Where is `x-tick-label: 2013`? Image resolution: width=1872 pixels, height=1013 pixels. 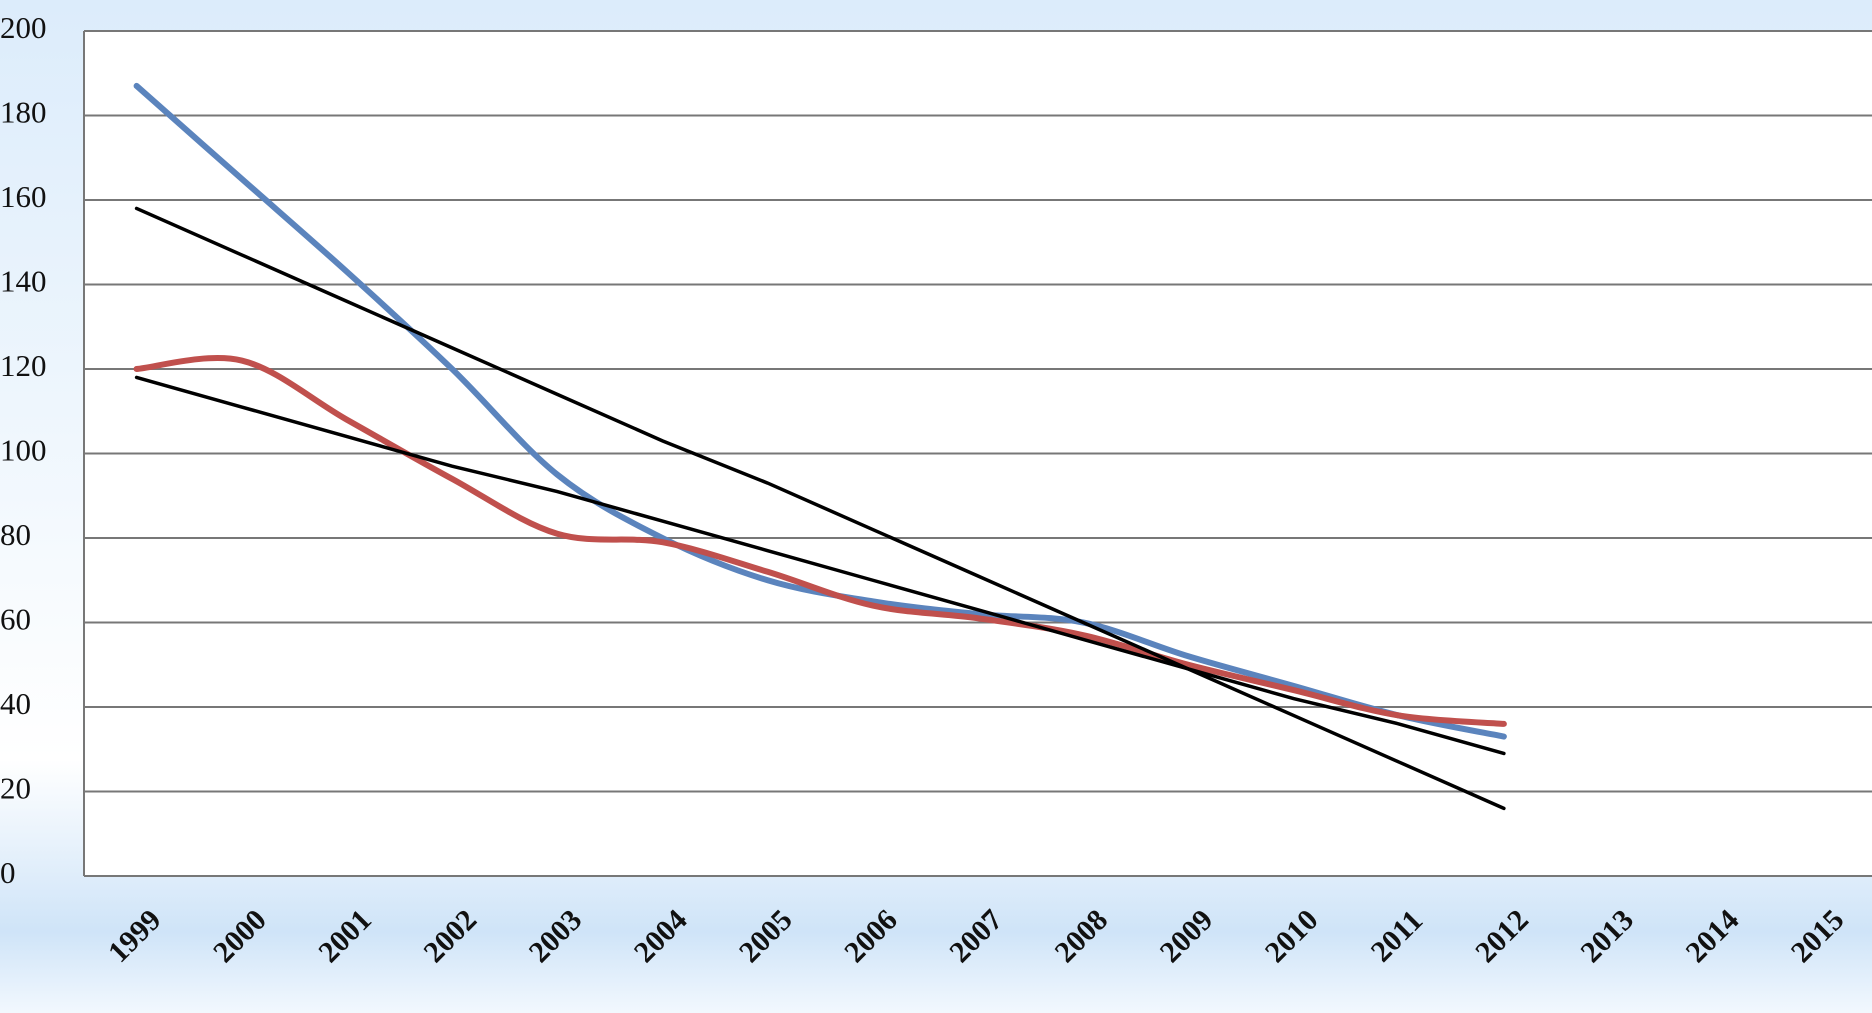 x-tick-label: 2013 is located at coordinates (1607, 936).